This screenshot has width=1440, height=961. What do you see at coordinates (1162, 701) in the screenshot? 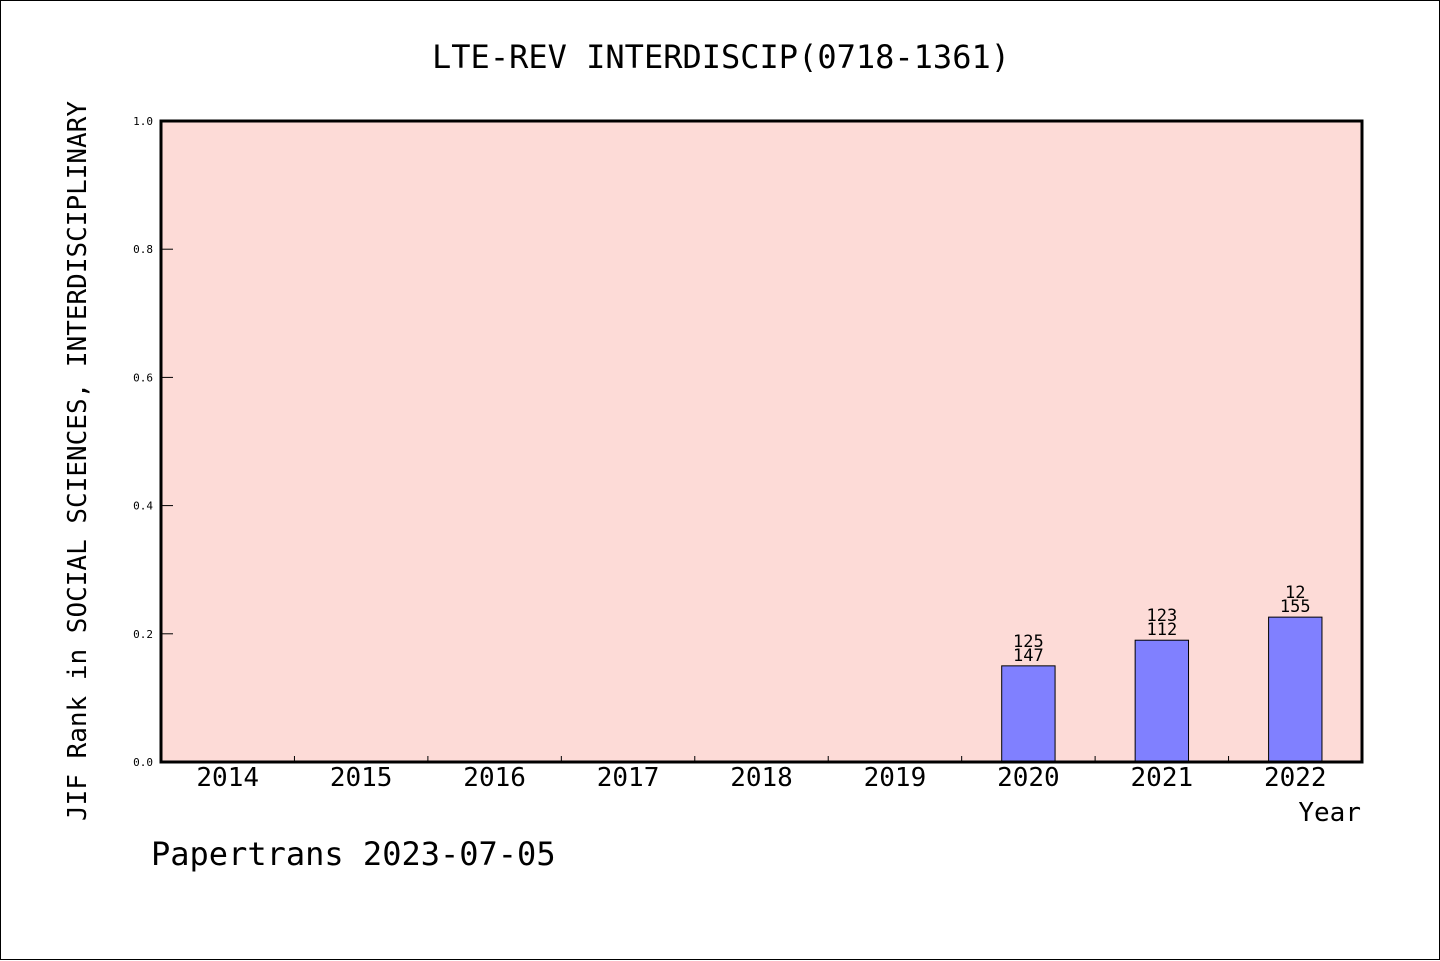
I see `bar-2021` at bounding box center [1162, 701].